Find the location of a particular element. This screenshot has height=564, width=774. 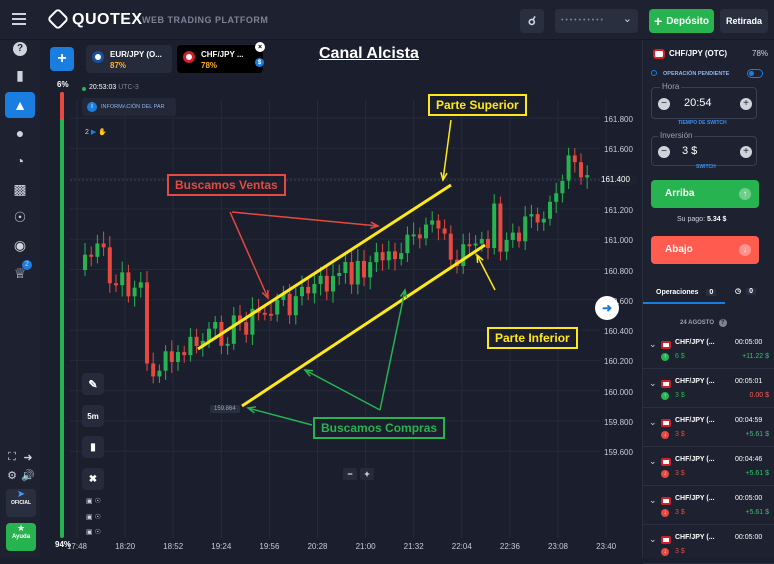

account-masked: • • • • • • • • • • is located at coordinates (582, 20).